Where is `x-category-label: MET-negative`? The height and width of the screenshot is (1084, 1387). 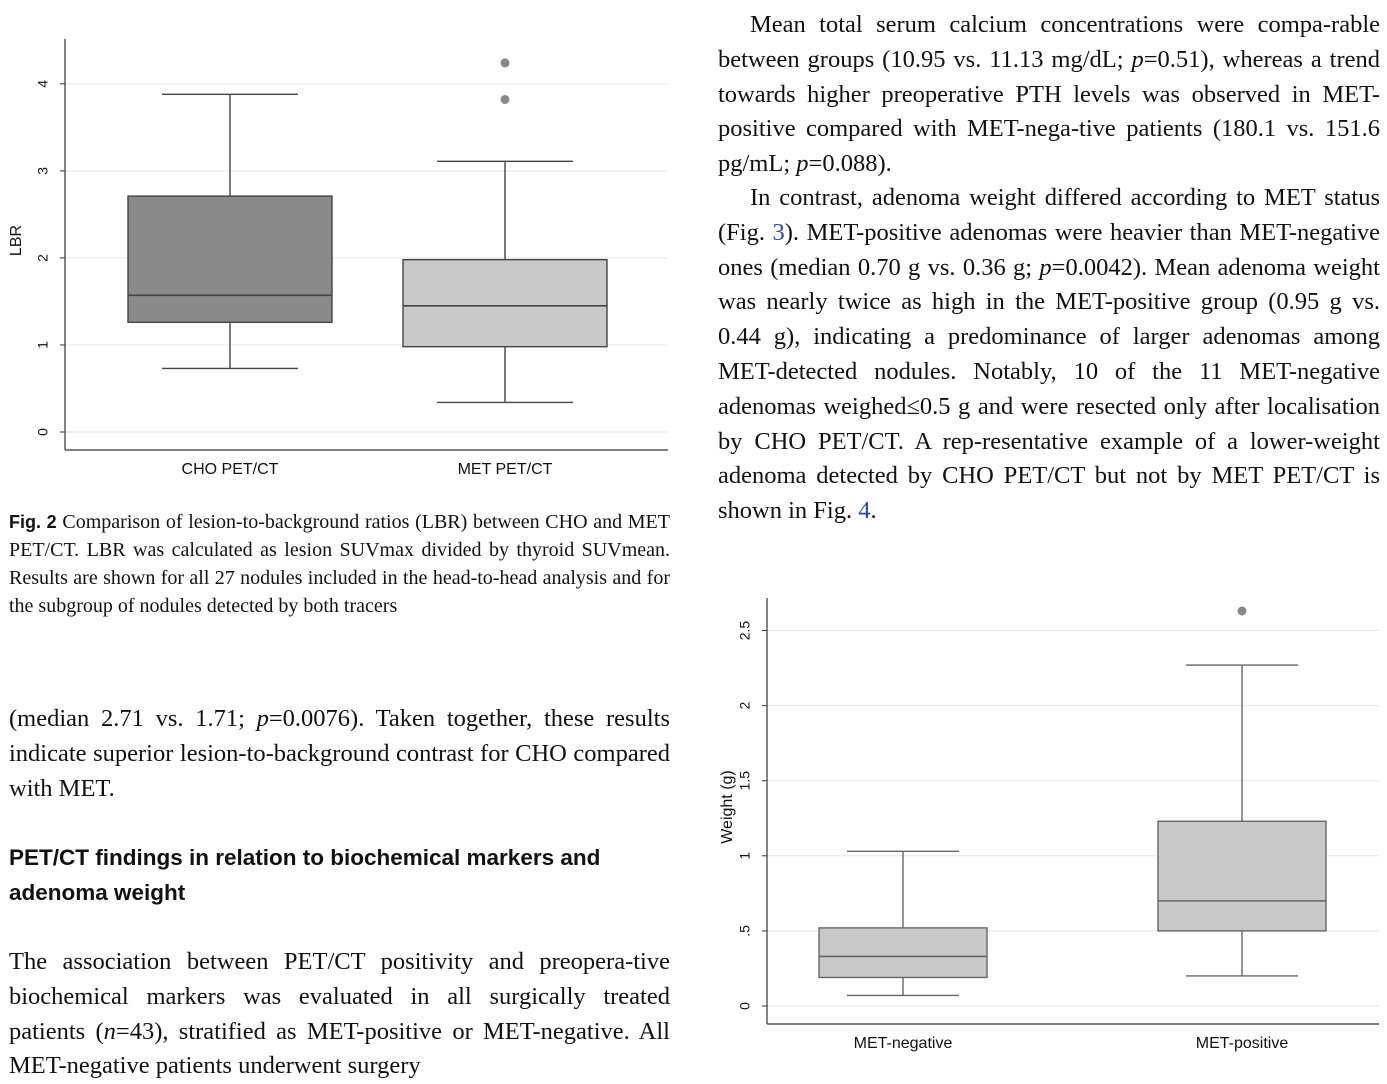 x-category-label: MET-negative is located at coordinates (903, 1043).